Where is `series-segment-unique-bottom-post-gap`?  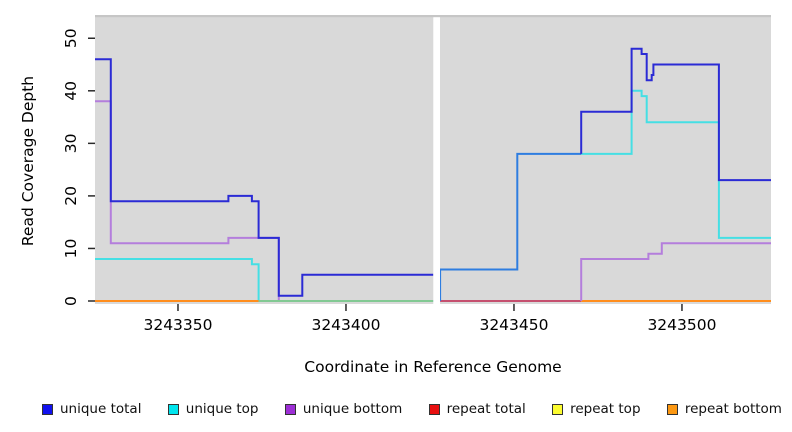 series-segment-unique-bottom-post-gap is located at coordinates (675, 271).